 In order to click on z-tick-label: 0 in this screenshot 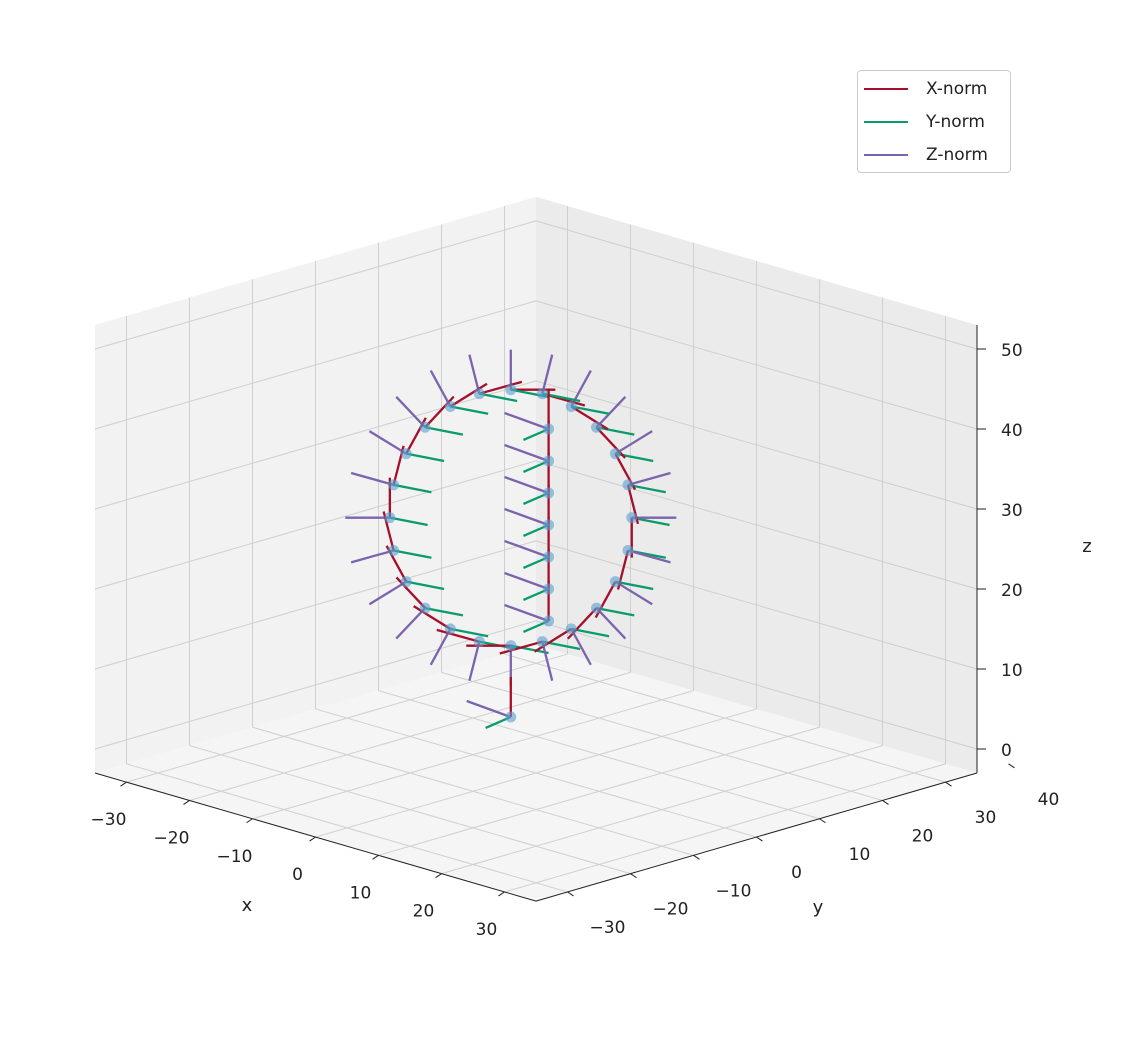, I will do `click(1006, 751)`.